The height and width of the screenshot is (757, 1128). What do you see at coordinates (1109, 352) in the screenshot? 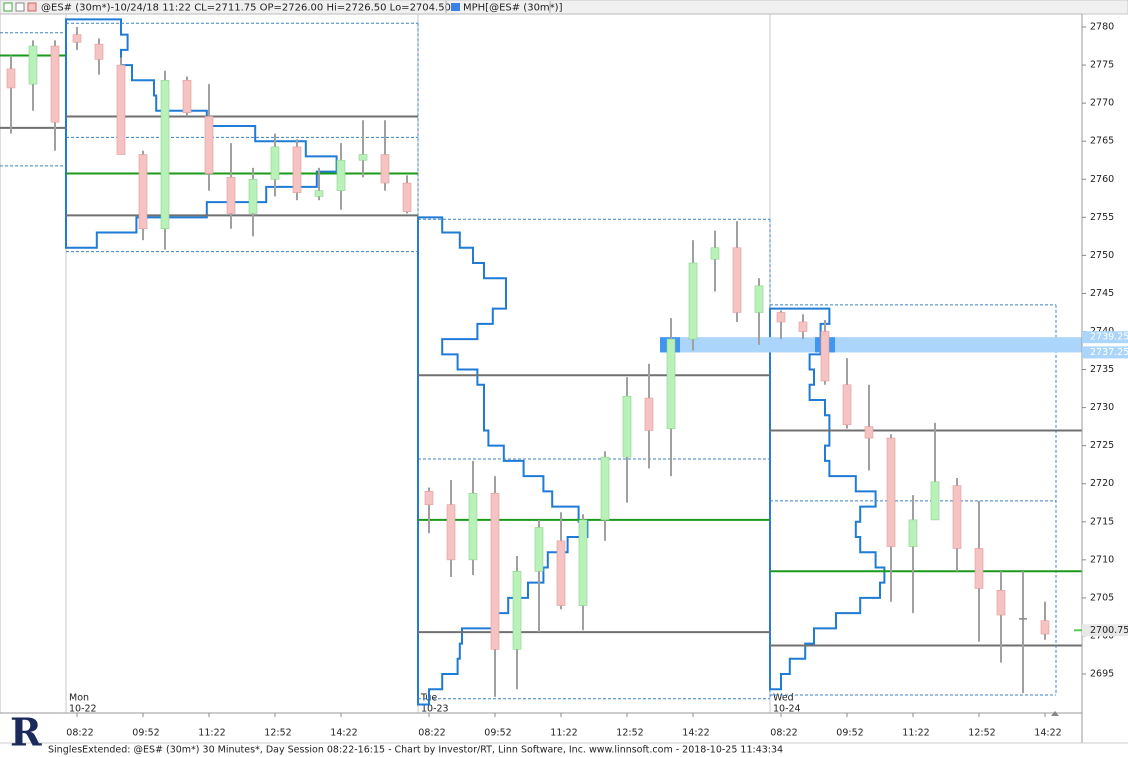
I see `singles-low-label: 2737.25` at bounding box center [1109, 352].